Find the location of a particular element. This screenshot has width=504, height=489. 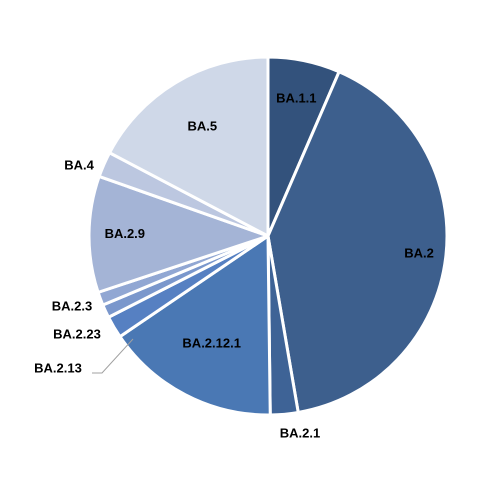

slice-label-ba-2-13: BA.2.13 is located at coordinates (58, 367).